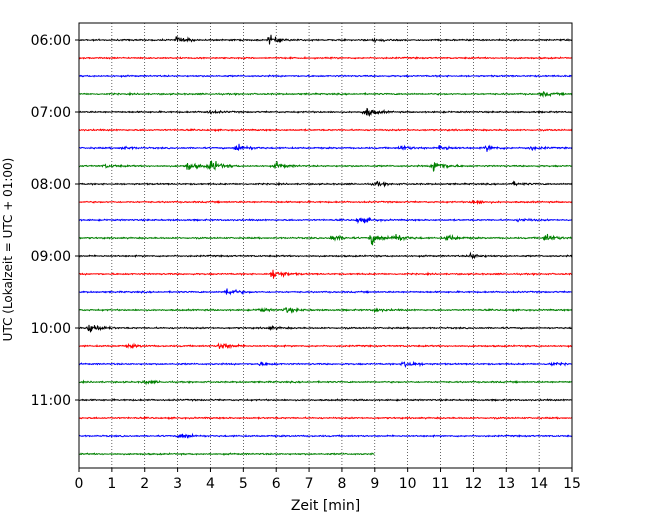 The height and width of the screenshot is (520, 650). I want to click on trace-07:30, so click(325, 147).